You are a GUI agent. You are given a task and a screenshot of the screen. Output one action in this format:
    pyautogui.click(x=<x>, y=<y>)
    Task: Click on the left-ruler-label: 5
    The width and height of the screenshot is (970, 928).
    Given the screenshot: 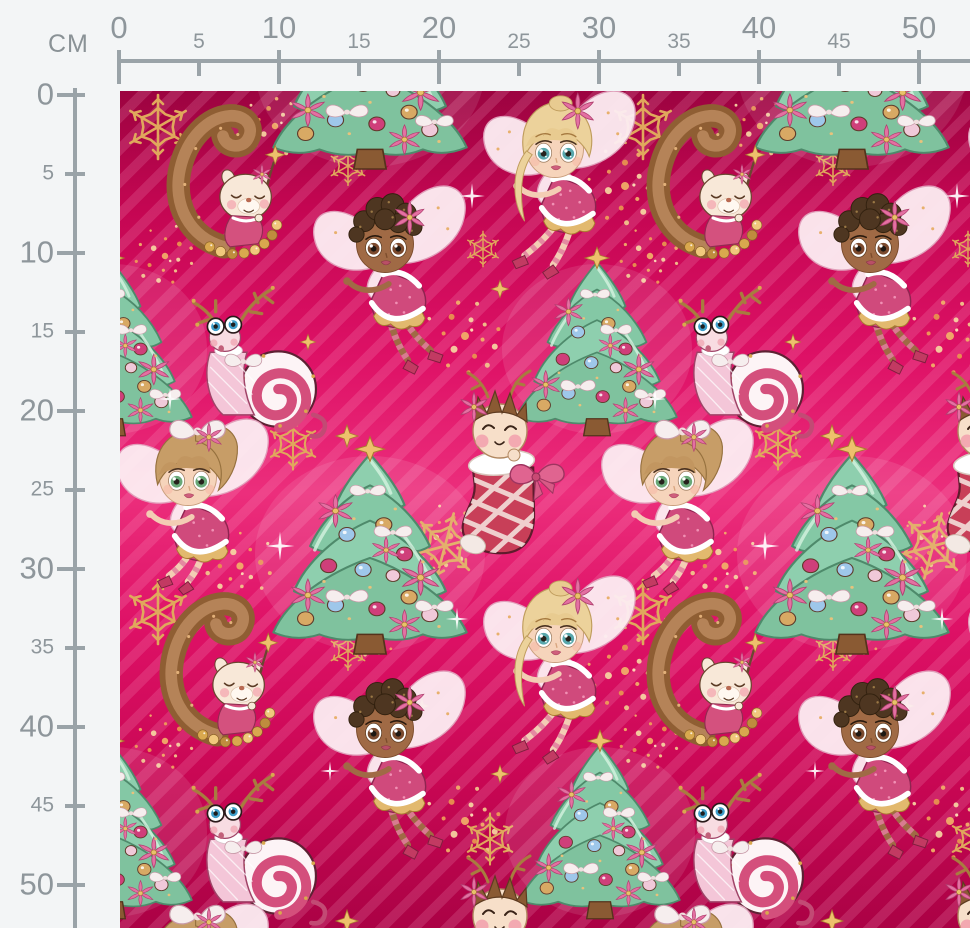 What is the action you would take?
    pyautogui.click(x=48, y=173)
    